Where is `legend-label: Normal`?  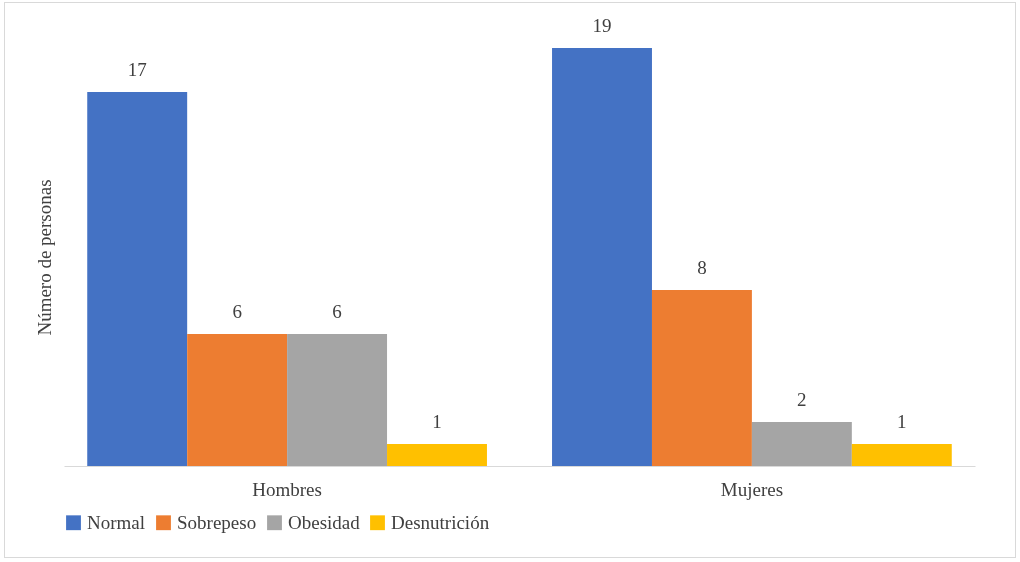
legend-label: Normal is located at coordinates (116, 522).